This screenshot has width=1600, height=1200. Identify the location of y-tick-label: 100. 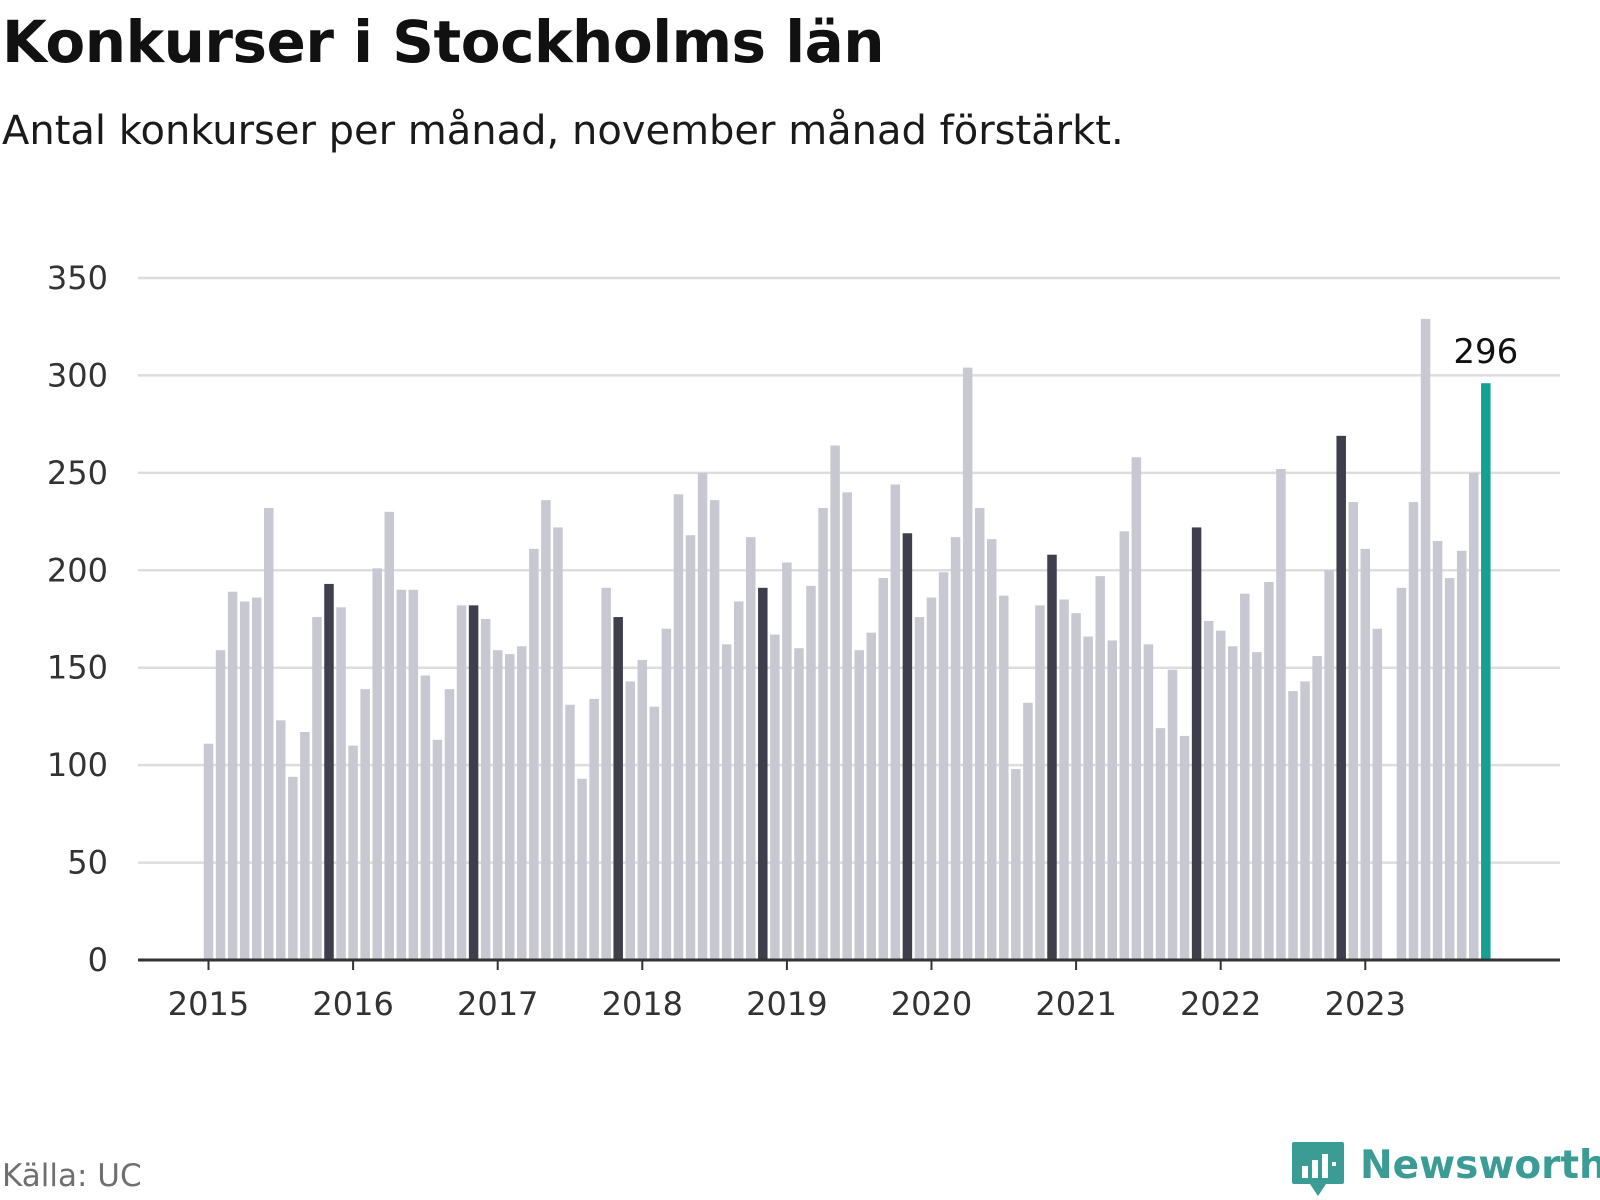
(77, 765).